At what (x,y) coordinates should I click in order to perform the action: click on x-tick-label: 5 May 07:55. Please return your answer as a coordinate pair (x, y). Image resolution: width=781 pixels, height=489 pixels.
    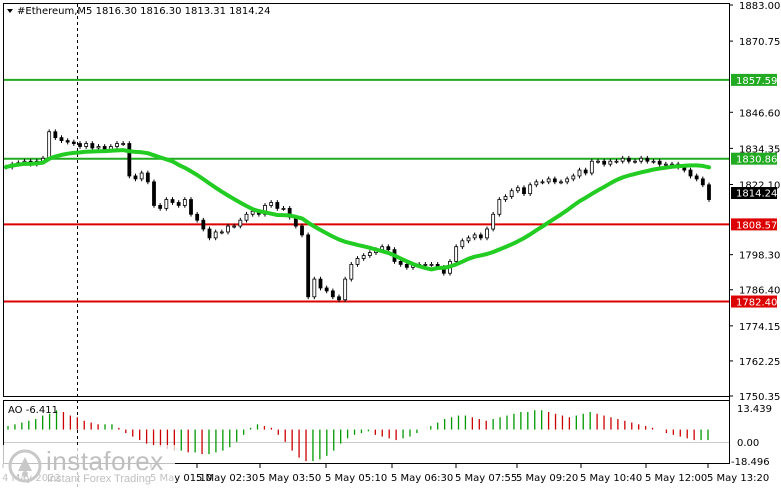
    Looking at the image, I should click on (486, 478).